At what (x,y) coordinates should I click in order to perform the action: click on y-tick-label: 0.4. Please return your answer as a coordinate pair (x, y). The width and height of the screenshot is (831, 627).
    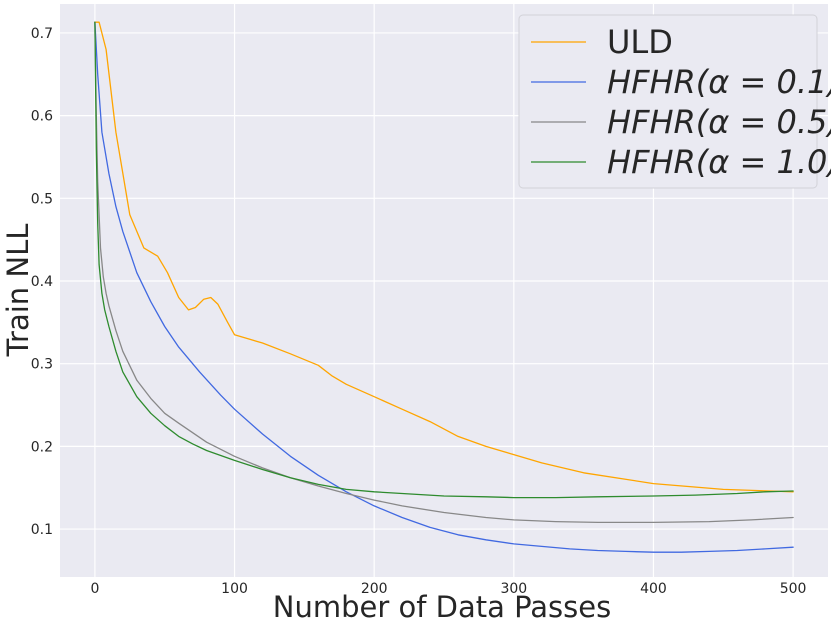
    Looking at the image, I should click on (42, 282).